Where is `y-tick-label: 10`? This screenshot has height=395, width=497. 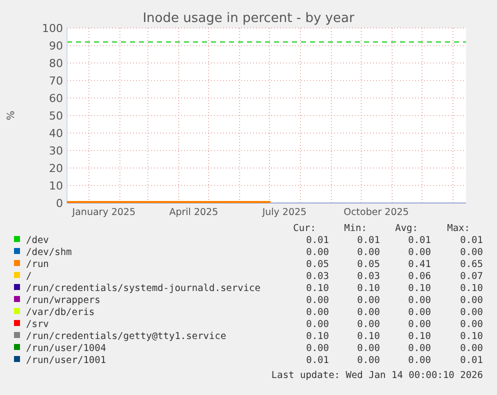 y-tick-label: 10 is located at coordinates (56, 186).